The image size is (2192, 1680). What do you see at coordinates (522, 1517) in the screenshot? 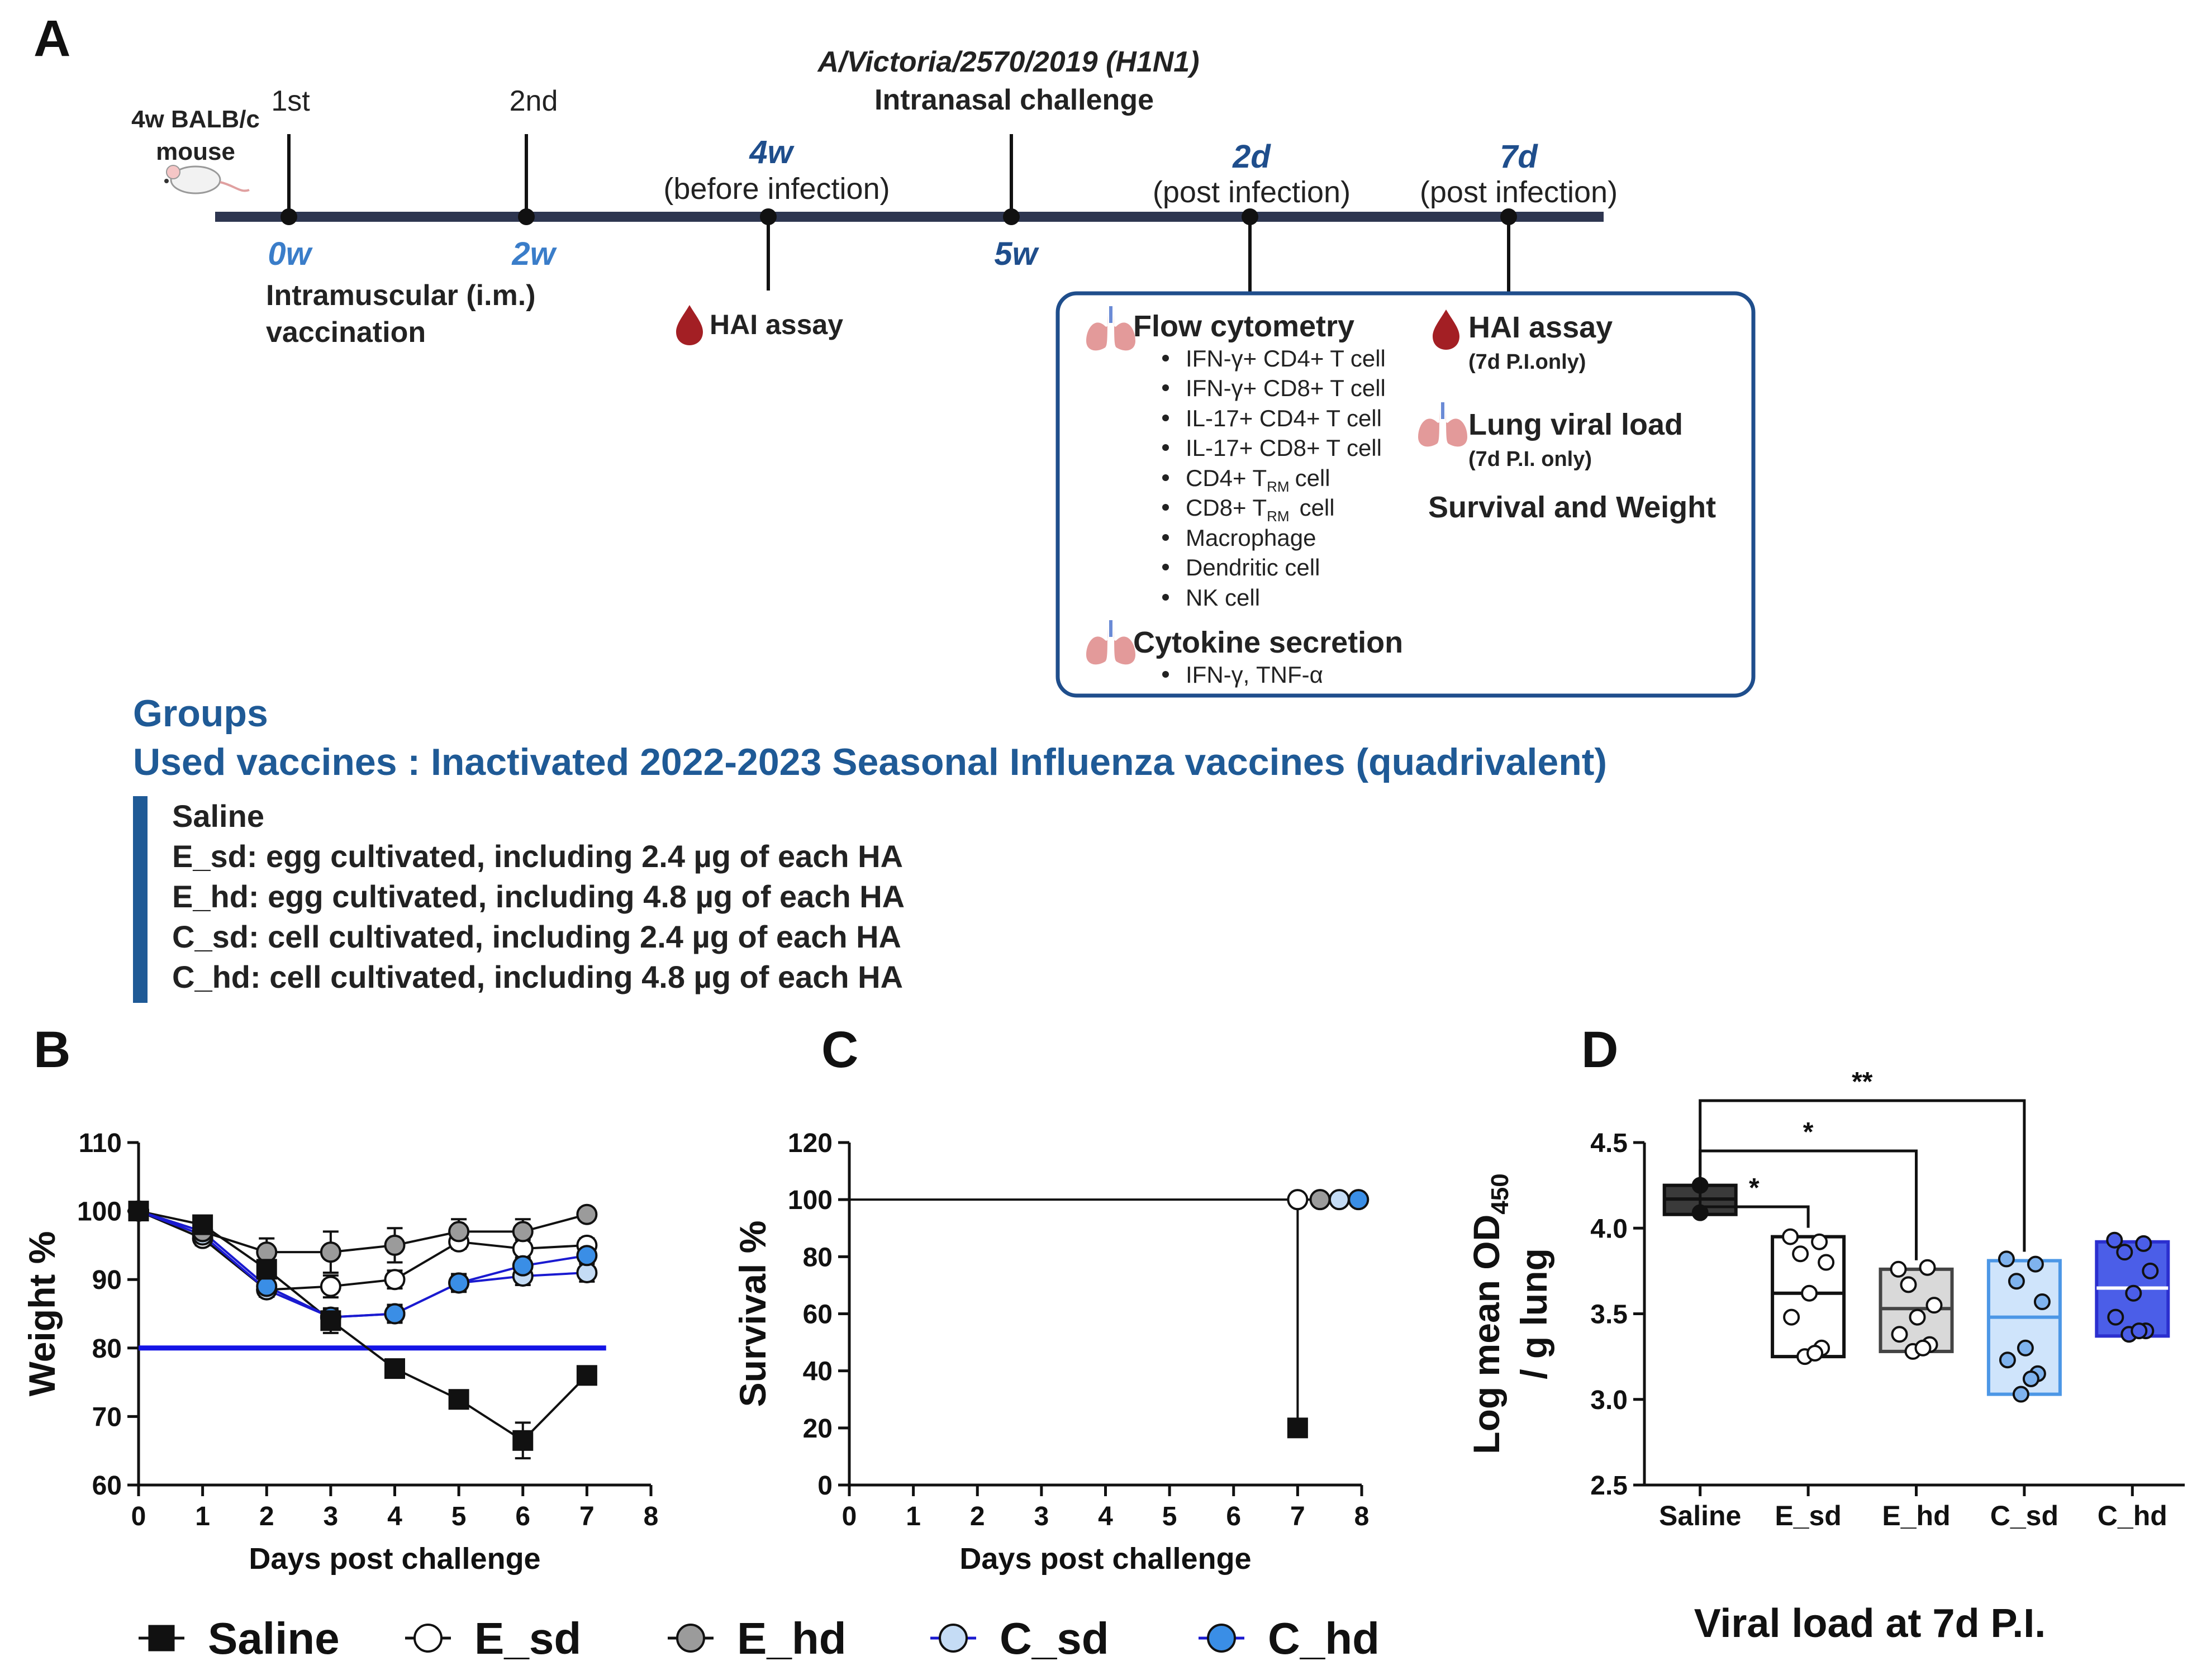
I see `x-tick-label: 6` at bounding box center [522, 1517].